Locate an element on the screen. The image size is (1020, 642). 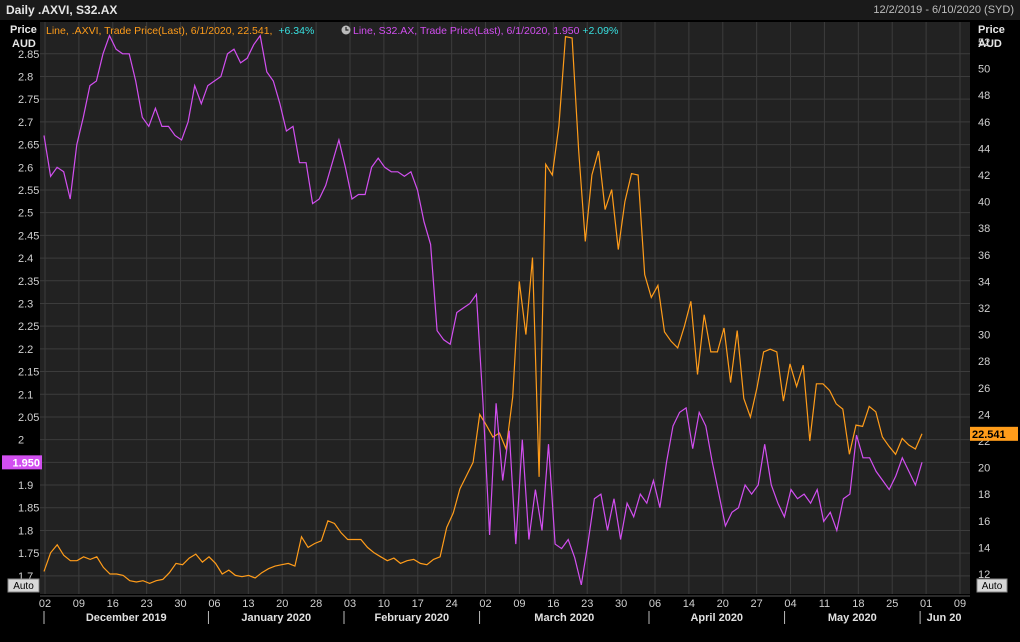
auto-scale-right-button: Auto is located at coordinates (992, 585).